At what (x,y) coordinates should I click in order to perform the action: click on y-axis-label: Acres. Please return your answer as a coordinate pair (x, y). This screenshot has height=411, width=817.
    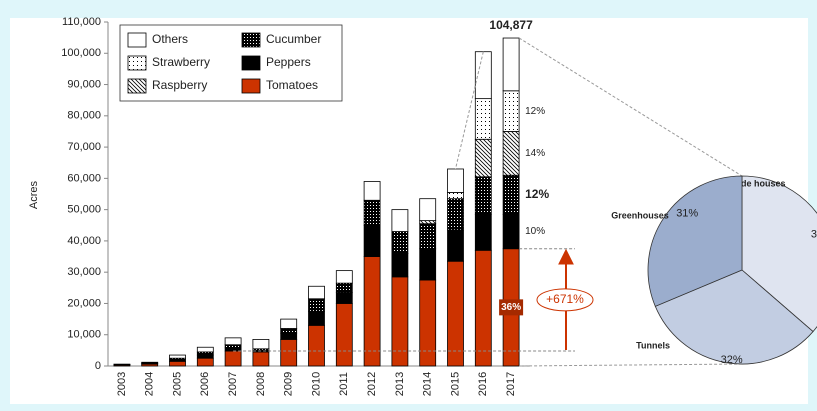
    Looking at the image, I should click on (34, 194).